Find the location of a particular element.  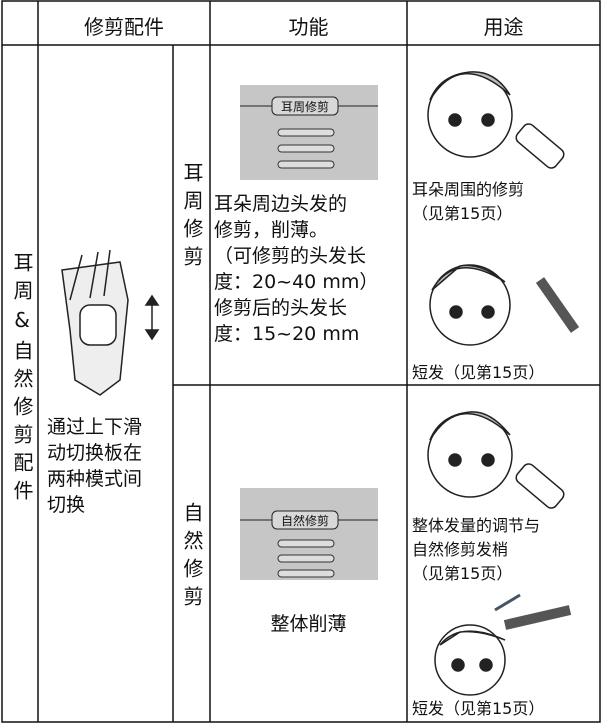

accessory-name: 耳周&自然修剪配件 is located at coordinates (22, 380).